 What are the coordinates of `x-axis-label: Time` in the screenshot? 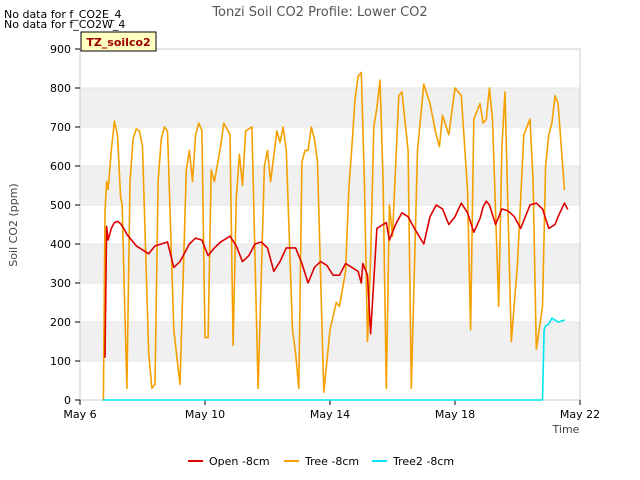 It's located at (566, 429).